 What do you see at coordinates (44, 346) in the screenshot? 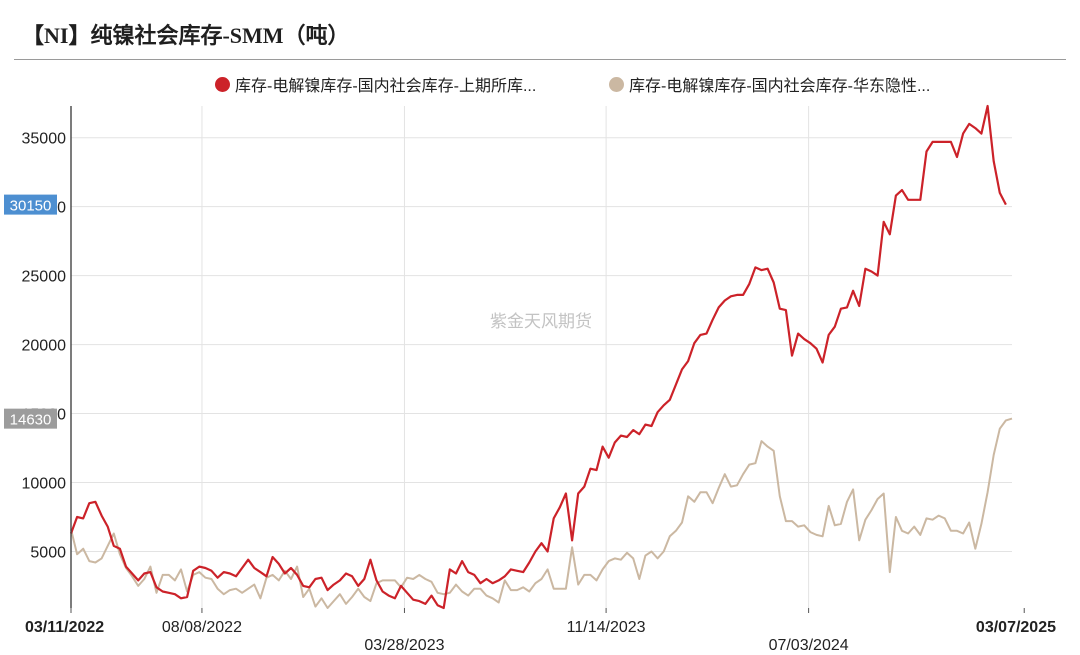
I see `y-tick-label: 20000` at bounding box center [44, 346].